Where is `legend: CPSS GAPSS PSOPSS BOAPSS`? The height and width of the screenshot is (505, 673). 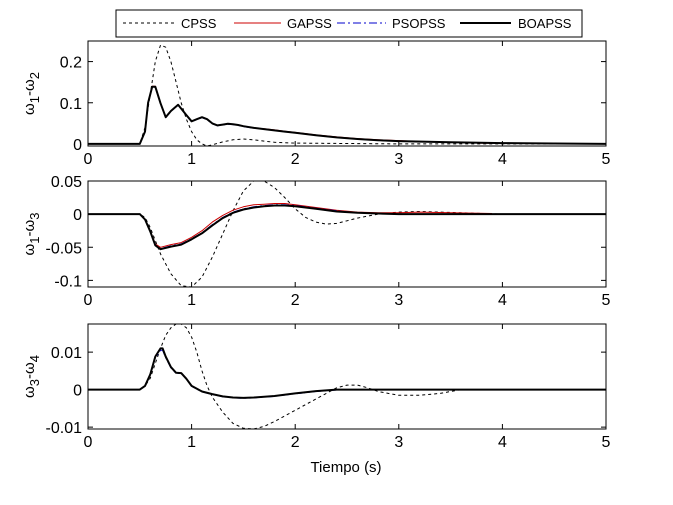 legend: CPSS GAPSS PSOPSS BOAPSS is located at coordinates (349, 23).